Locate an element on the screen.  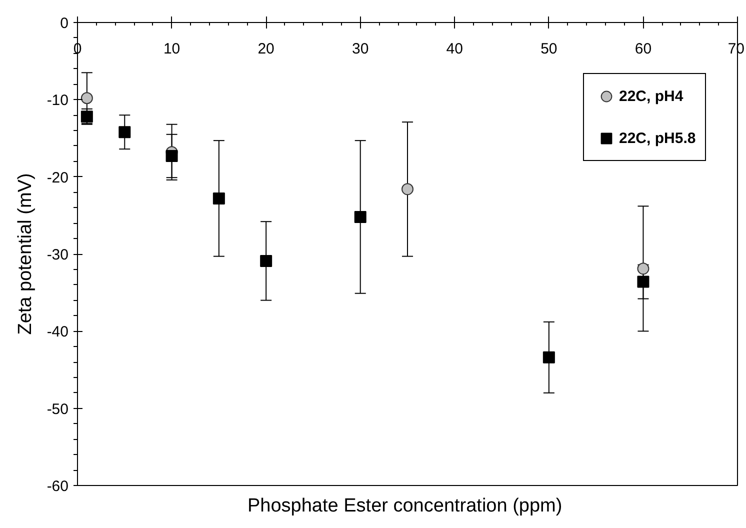
x-tick-label: 40 is located at coordinates (454, 49).